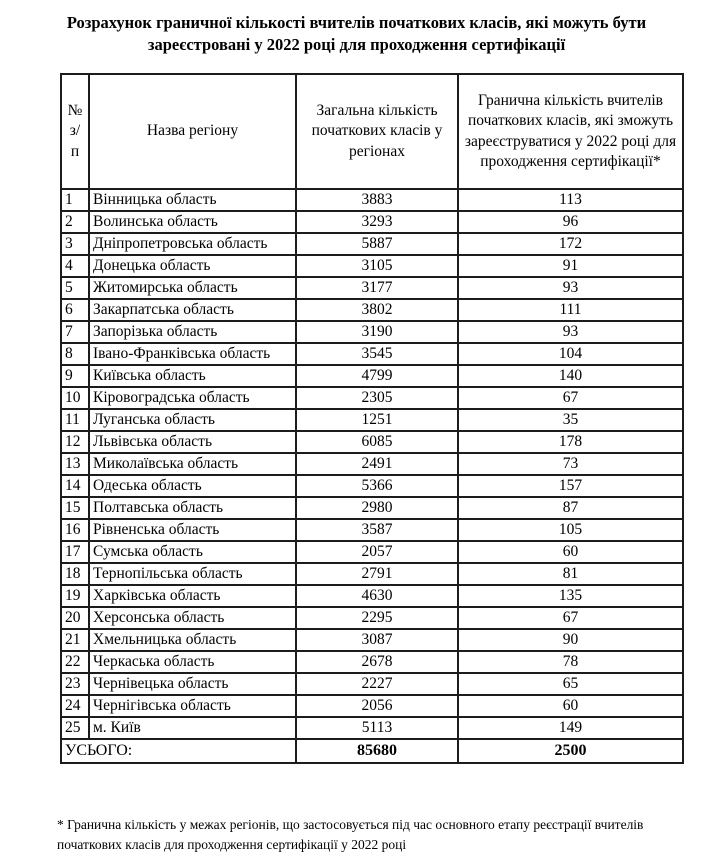 The height and width of the screenshot is (861, 713). What do you see at coordinates (372, 751) in the screenshot?
I see `total-row: УСЬОГО: 85680 2500` at bounding box center [372, 751].